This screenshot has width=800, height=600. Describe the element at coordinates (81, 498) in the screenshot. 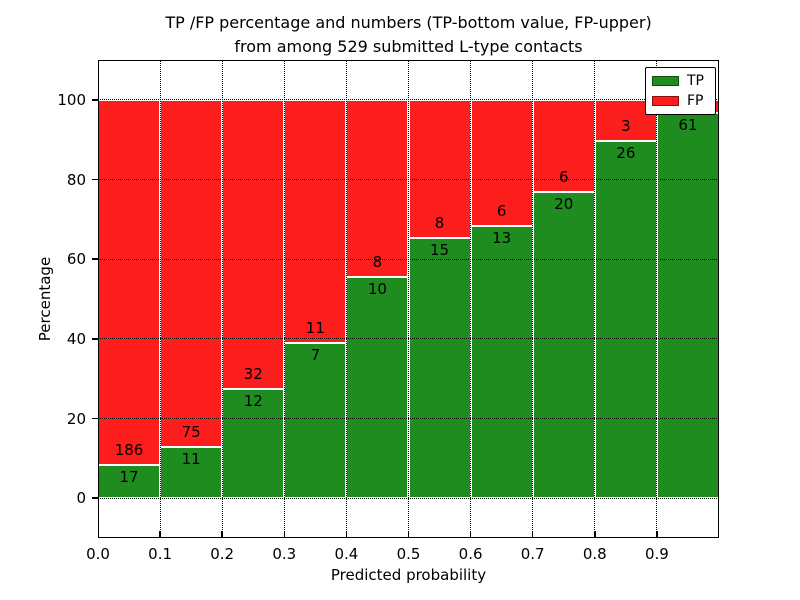

I see `y-tick-label: 0` at that location.